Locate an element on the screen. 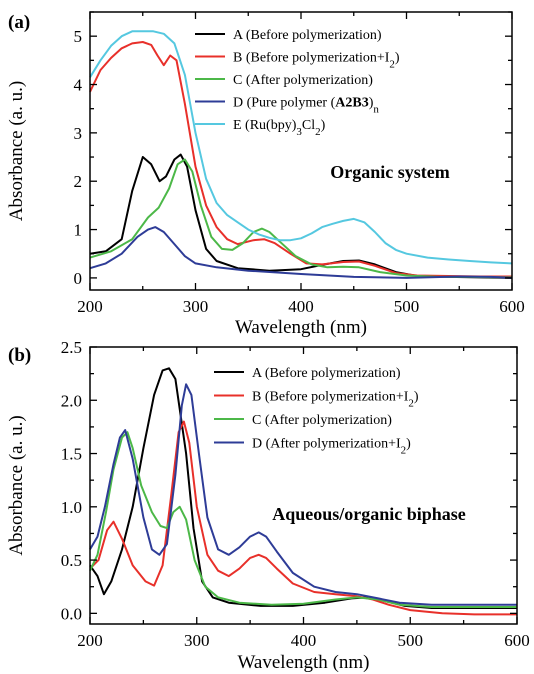 The image size is (534, 674). y-tick-label: 1.0 is located at coordinates (71, 507).